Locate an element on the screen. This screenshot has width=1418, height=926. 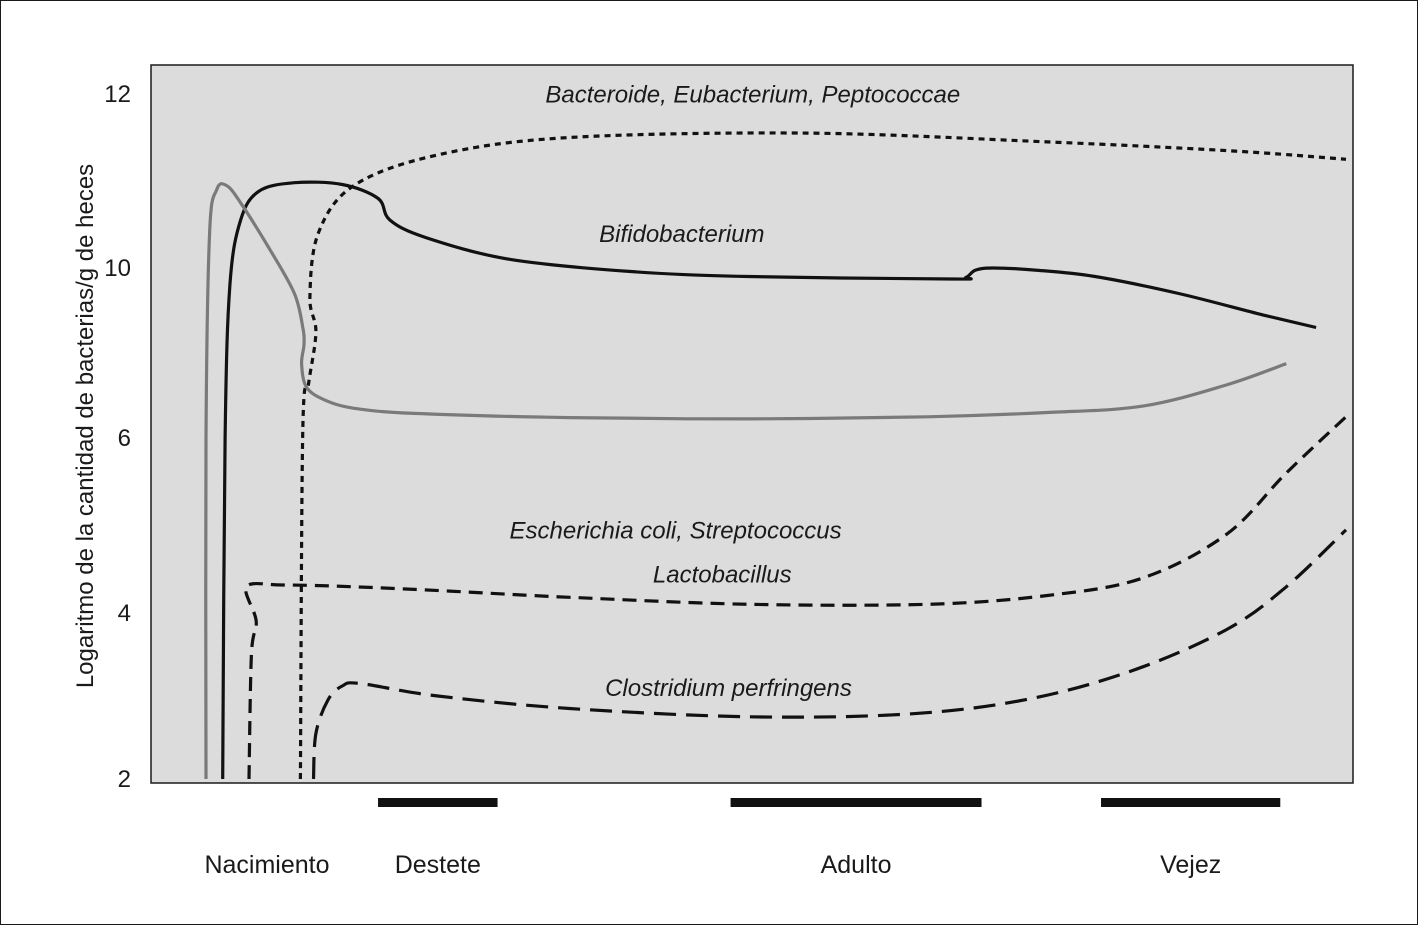
stage-label: Nacimiento is located at coordinates (266, 865).